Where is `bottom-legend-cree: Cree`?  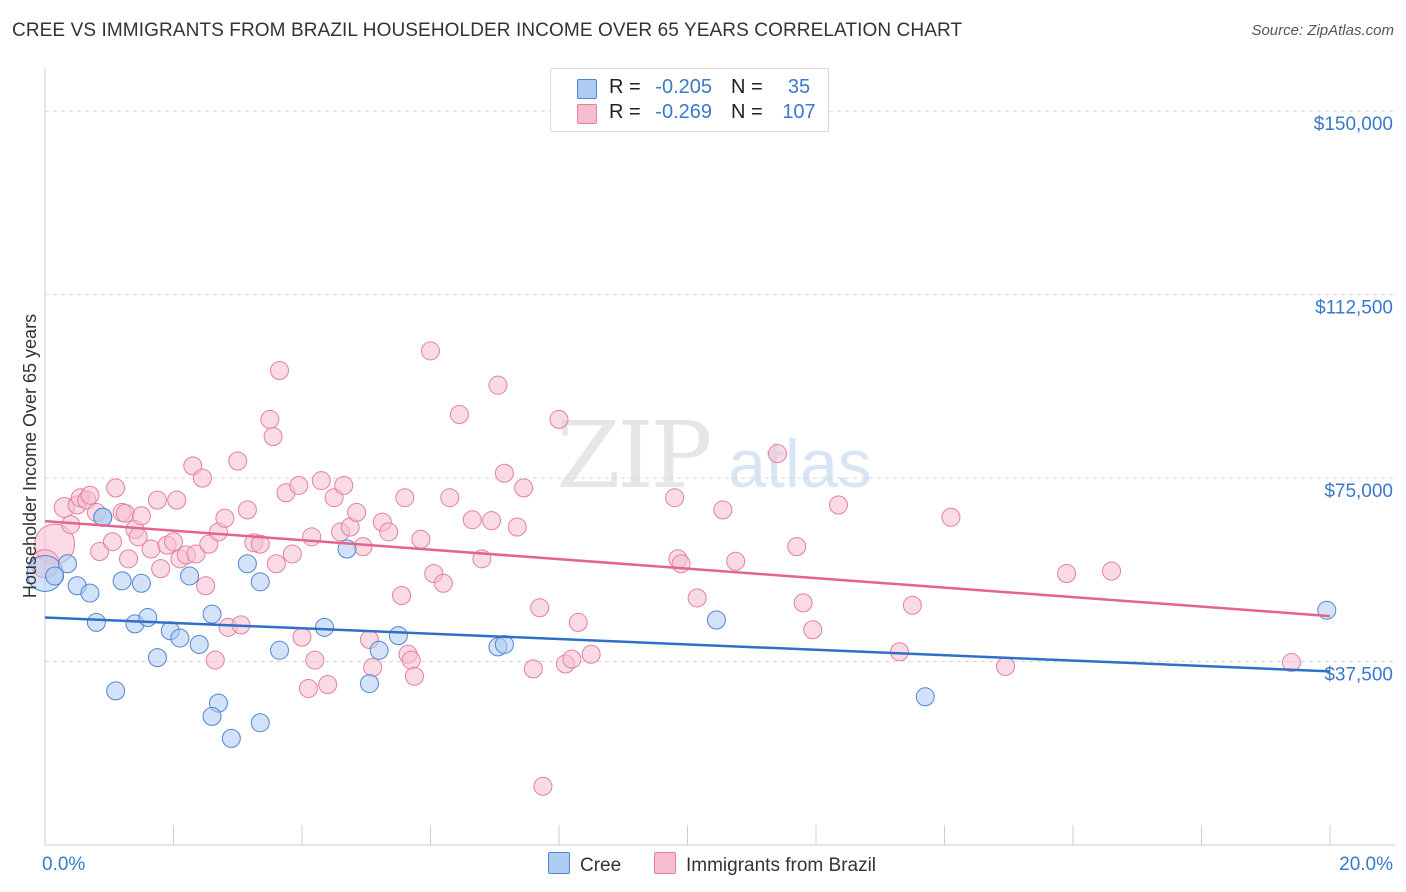
bottom-legend-cree: Cree is located at coordinates (584, 864).